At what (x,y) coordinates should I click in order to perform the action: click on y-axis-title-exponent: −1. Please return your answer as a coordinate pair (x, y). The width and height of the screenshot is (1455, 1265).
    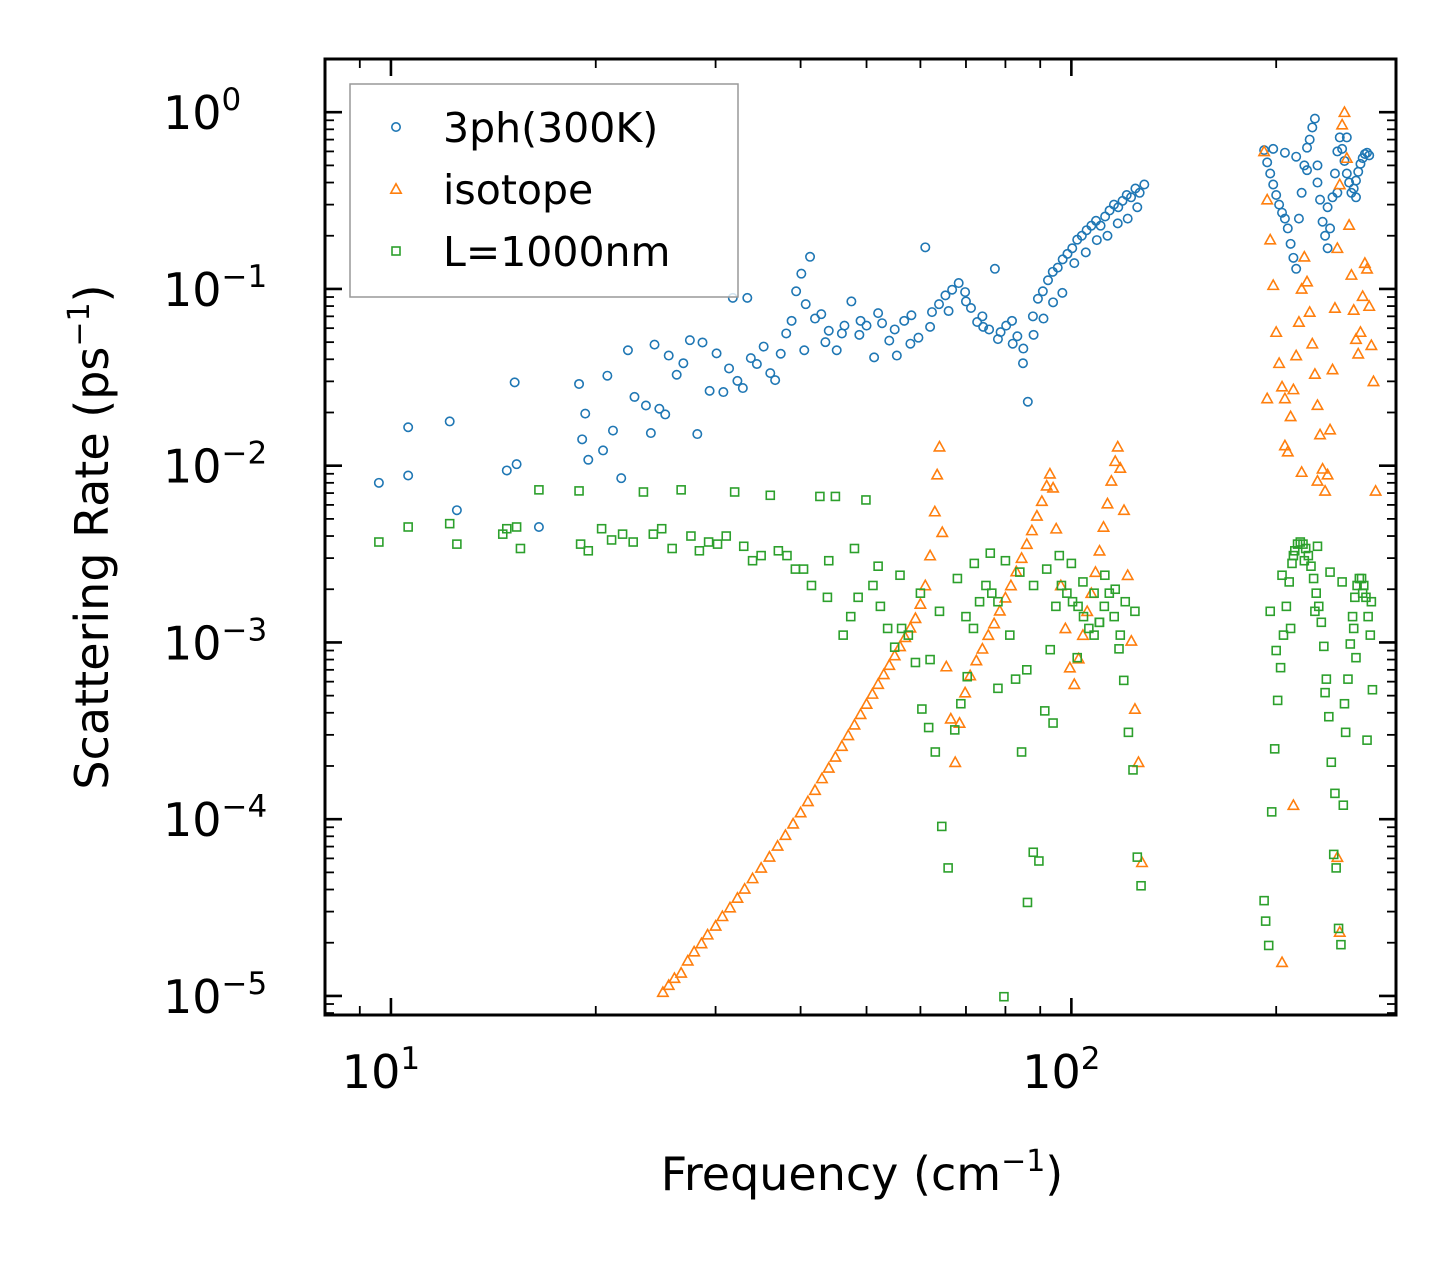
    Looking at the image, I should click on (79, 324).